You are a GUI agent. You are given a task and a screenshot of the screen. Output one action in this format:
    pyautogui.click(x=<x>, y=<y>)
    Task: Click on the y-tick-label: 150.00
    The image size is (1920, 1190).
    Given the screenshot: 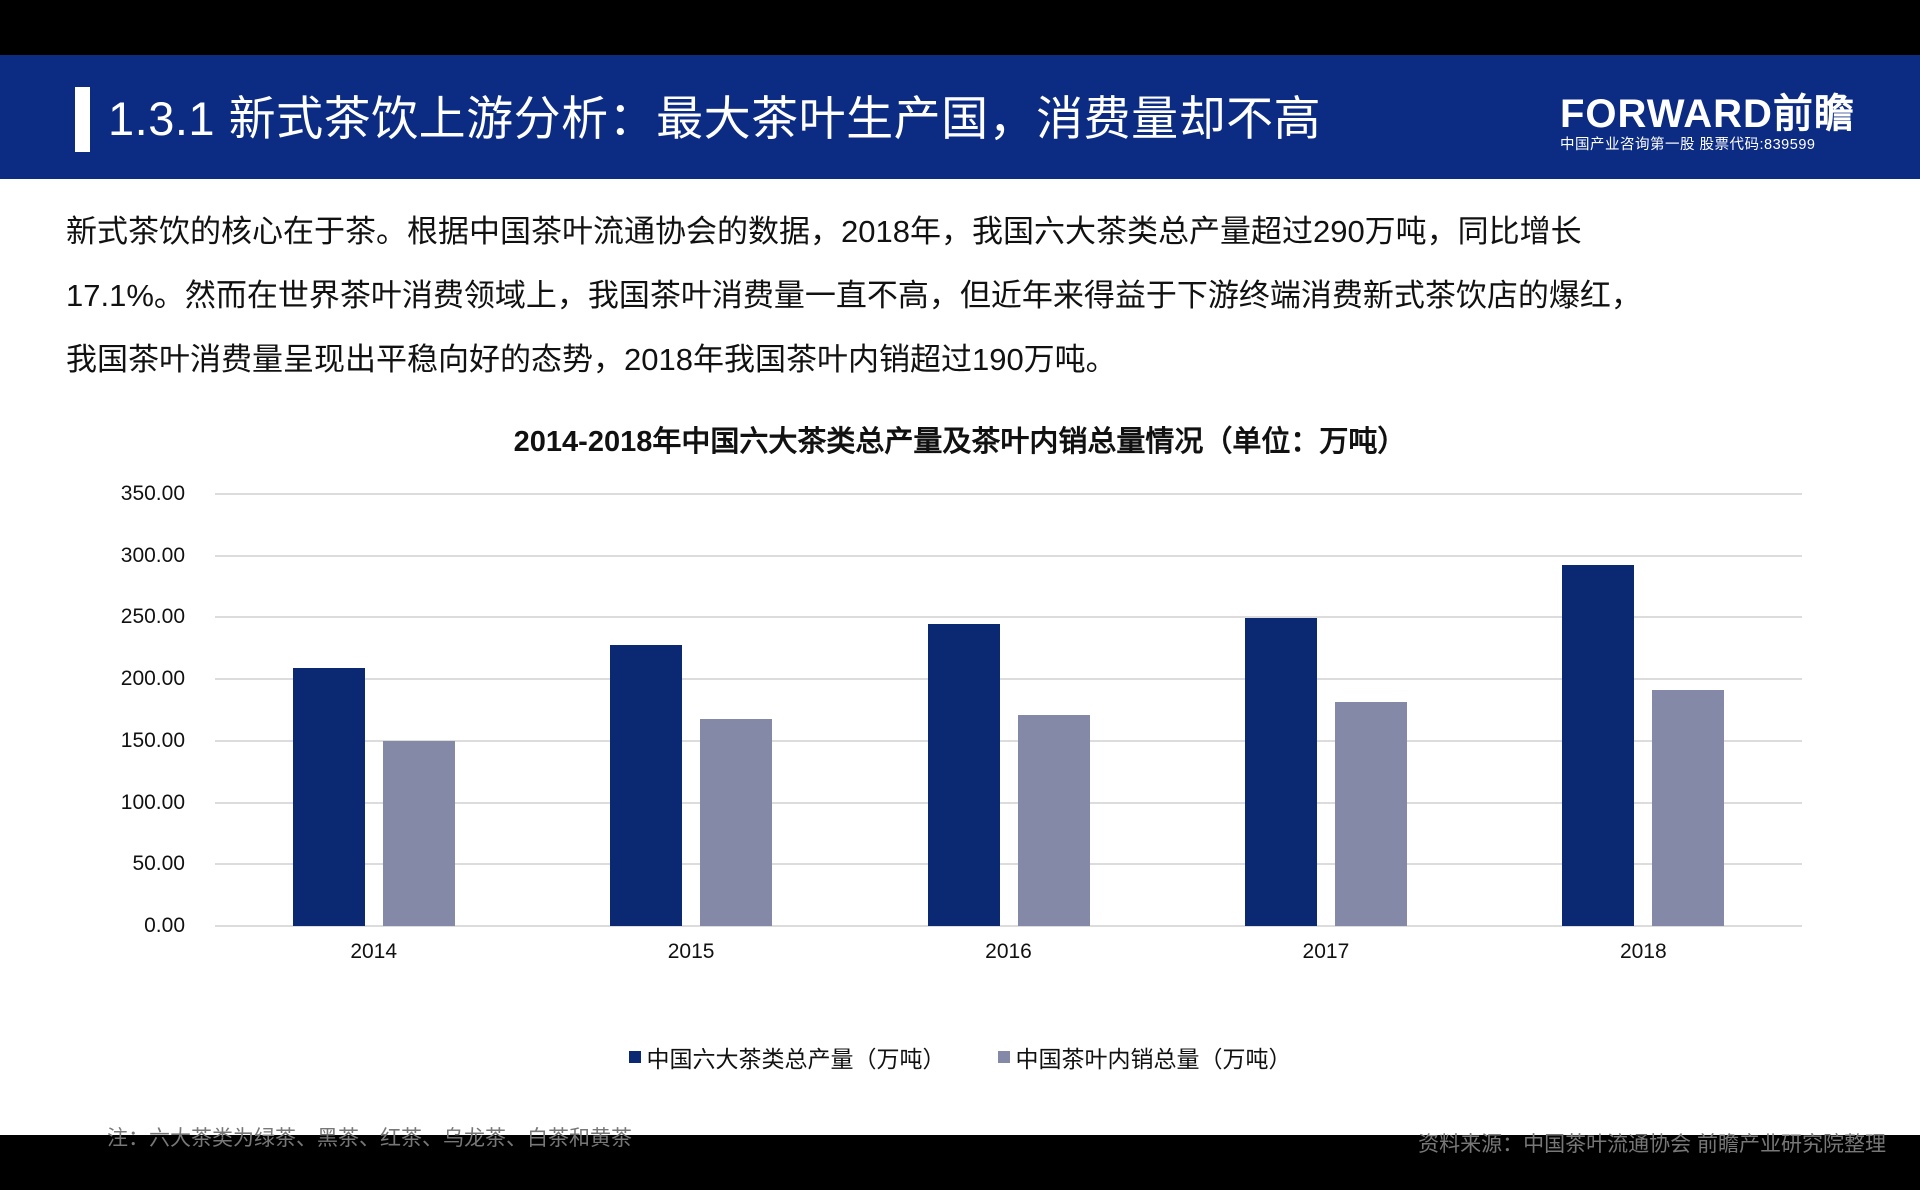 What is the action you would take?
    pyautogui.click(x=152, y=740)
    